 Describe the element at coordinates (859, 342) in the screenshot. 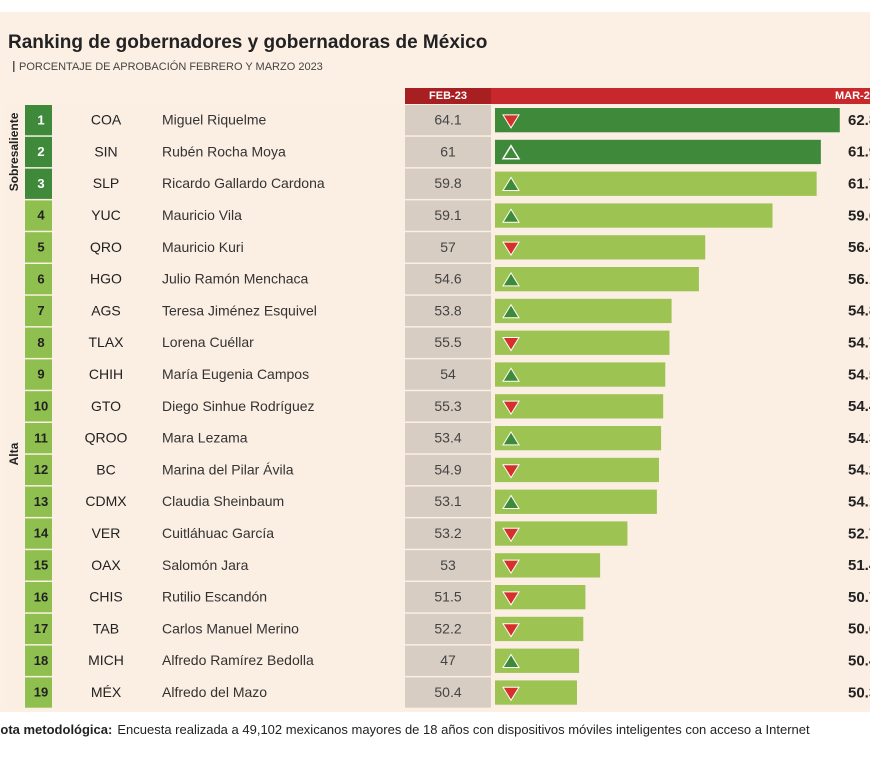

I see `mar-value: 54.7` at that location.